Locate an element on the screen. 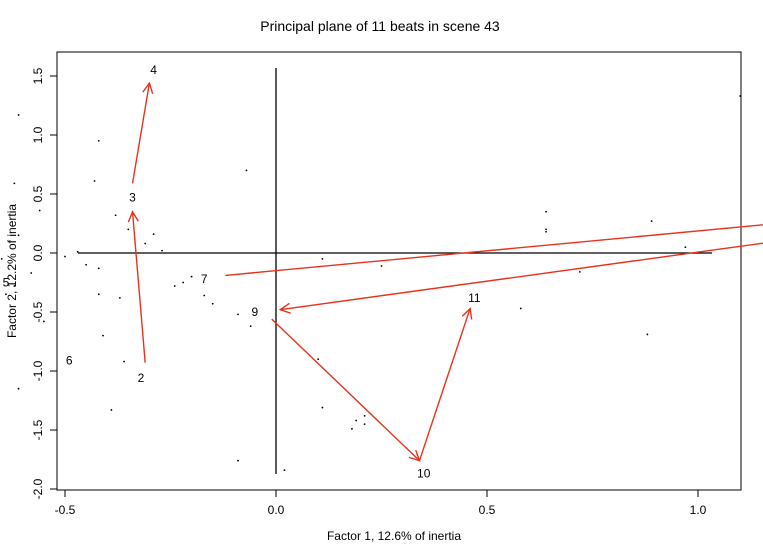 This screenshot has height=556, width=763. y-tick-label: -0.5 is located at coordinates (38, 311).